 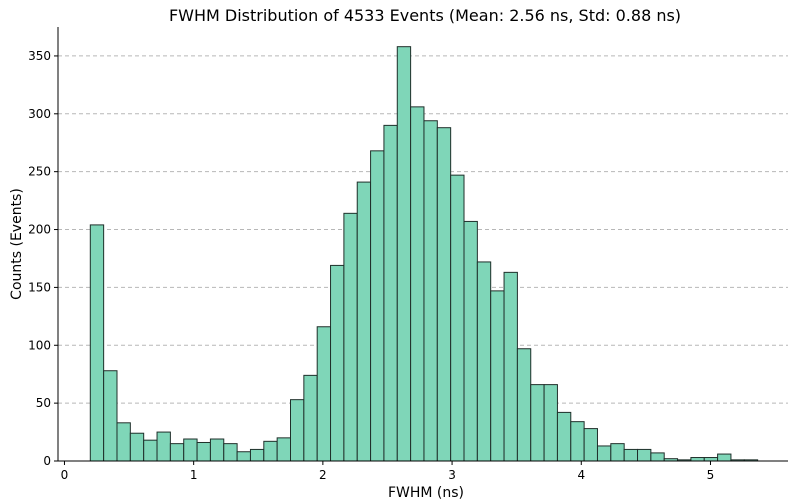 I want to click on y-tick-label: 0, so click(x=47, y=461).